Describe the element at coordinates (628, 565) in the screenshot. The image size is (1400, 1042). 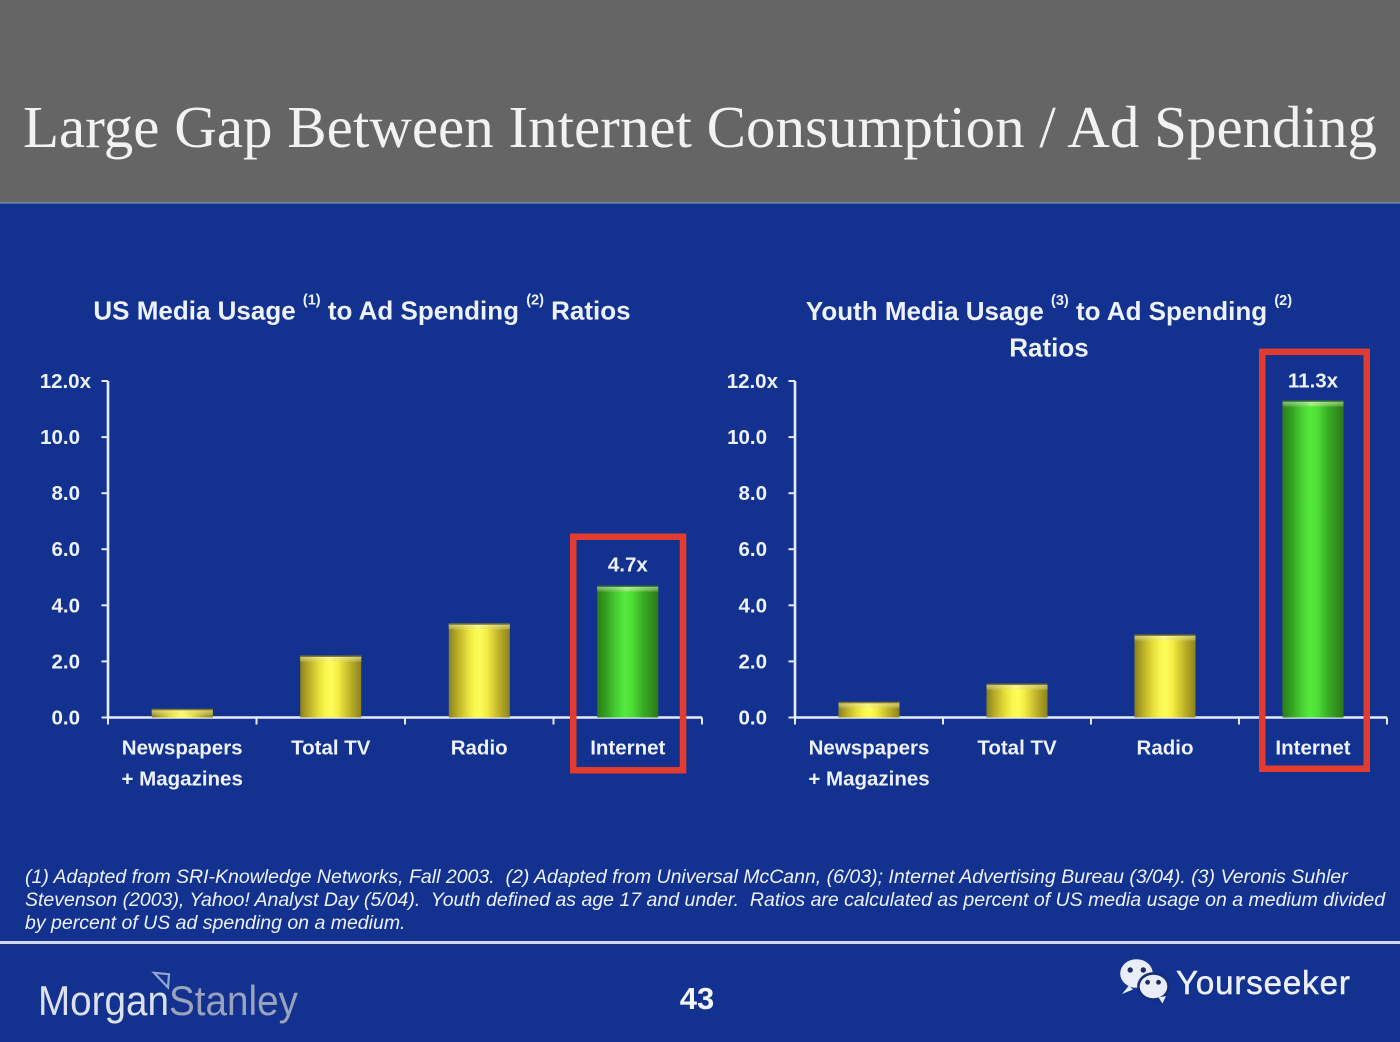
I see `svg-text: 4.7x` at that location.